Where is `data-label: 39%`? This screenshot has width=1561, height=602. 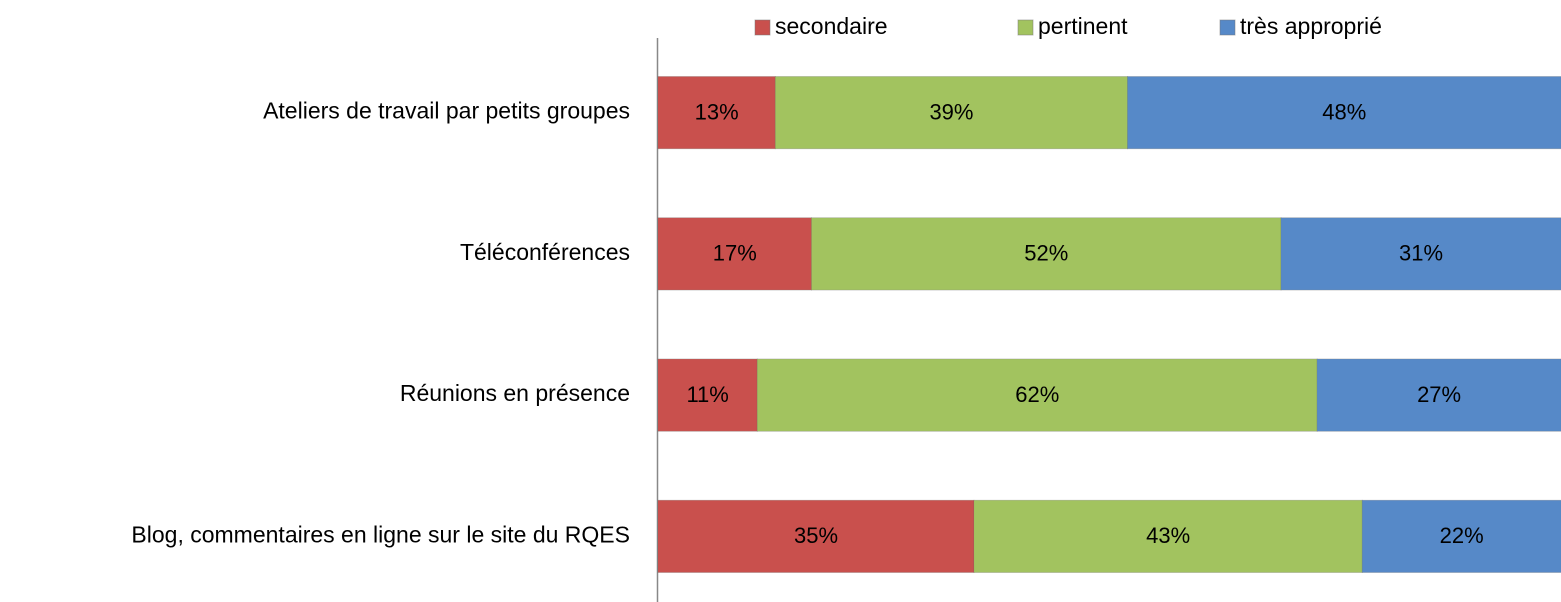
data-label: 39% is located at coordinates (951, 111).